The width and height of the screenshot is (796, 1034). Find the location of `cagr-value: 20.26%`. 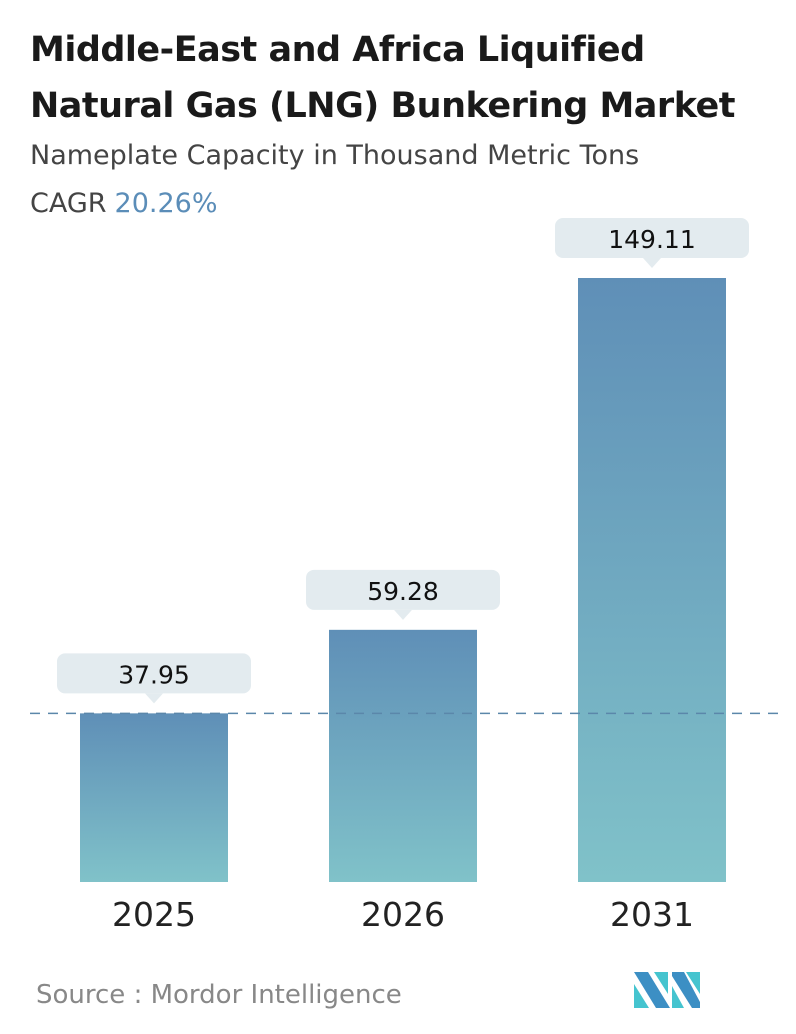

cagr-value: 20.26% is located at coordinates (166, 203).